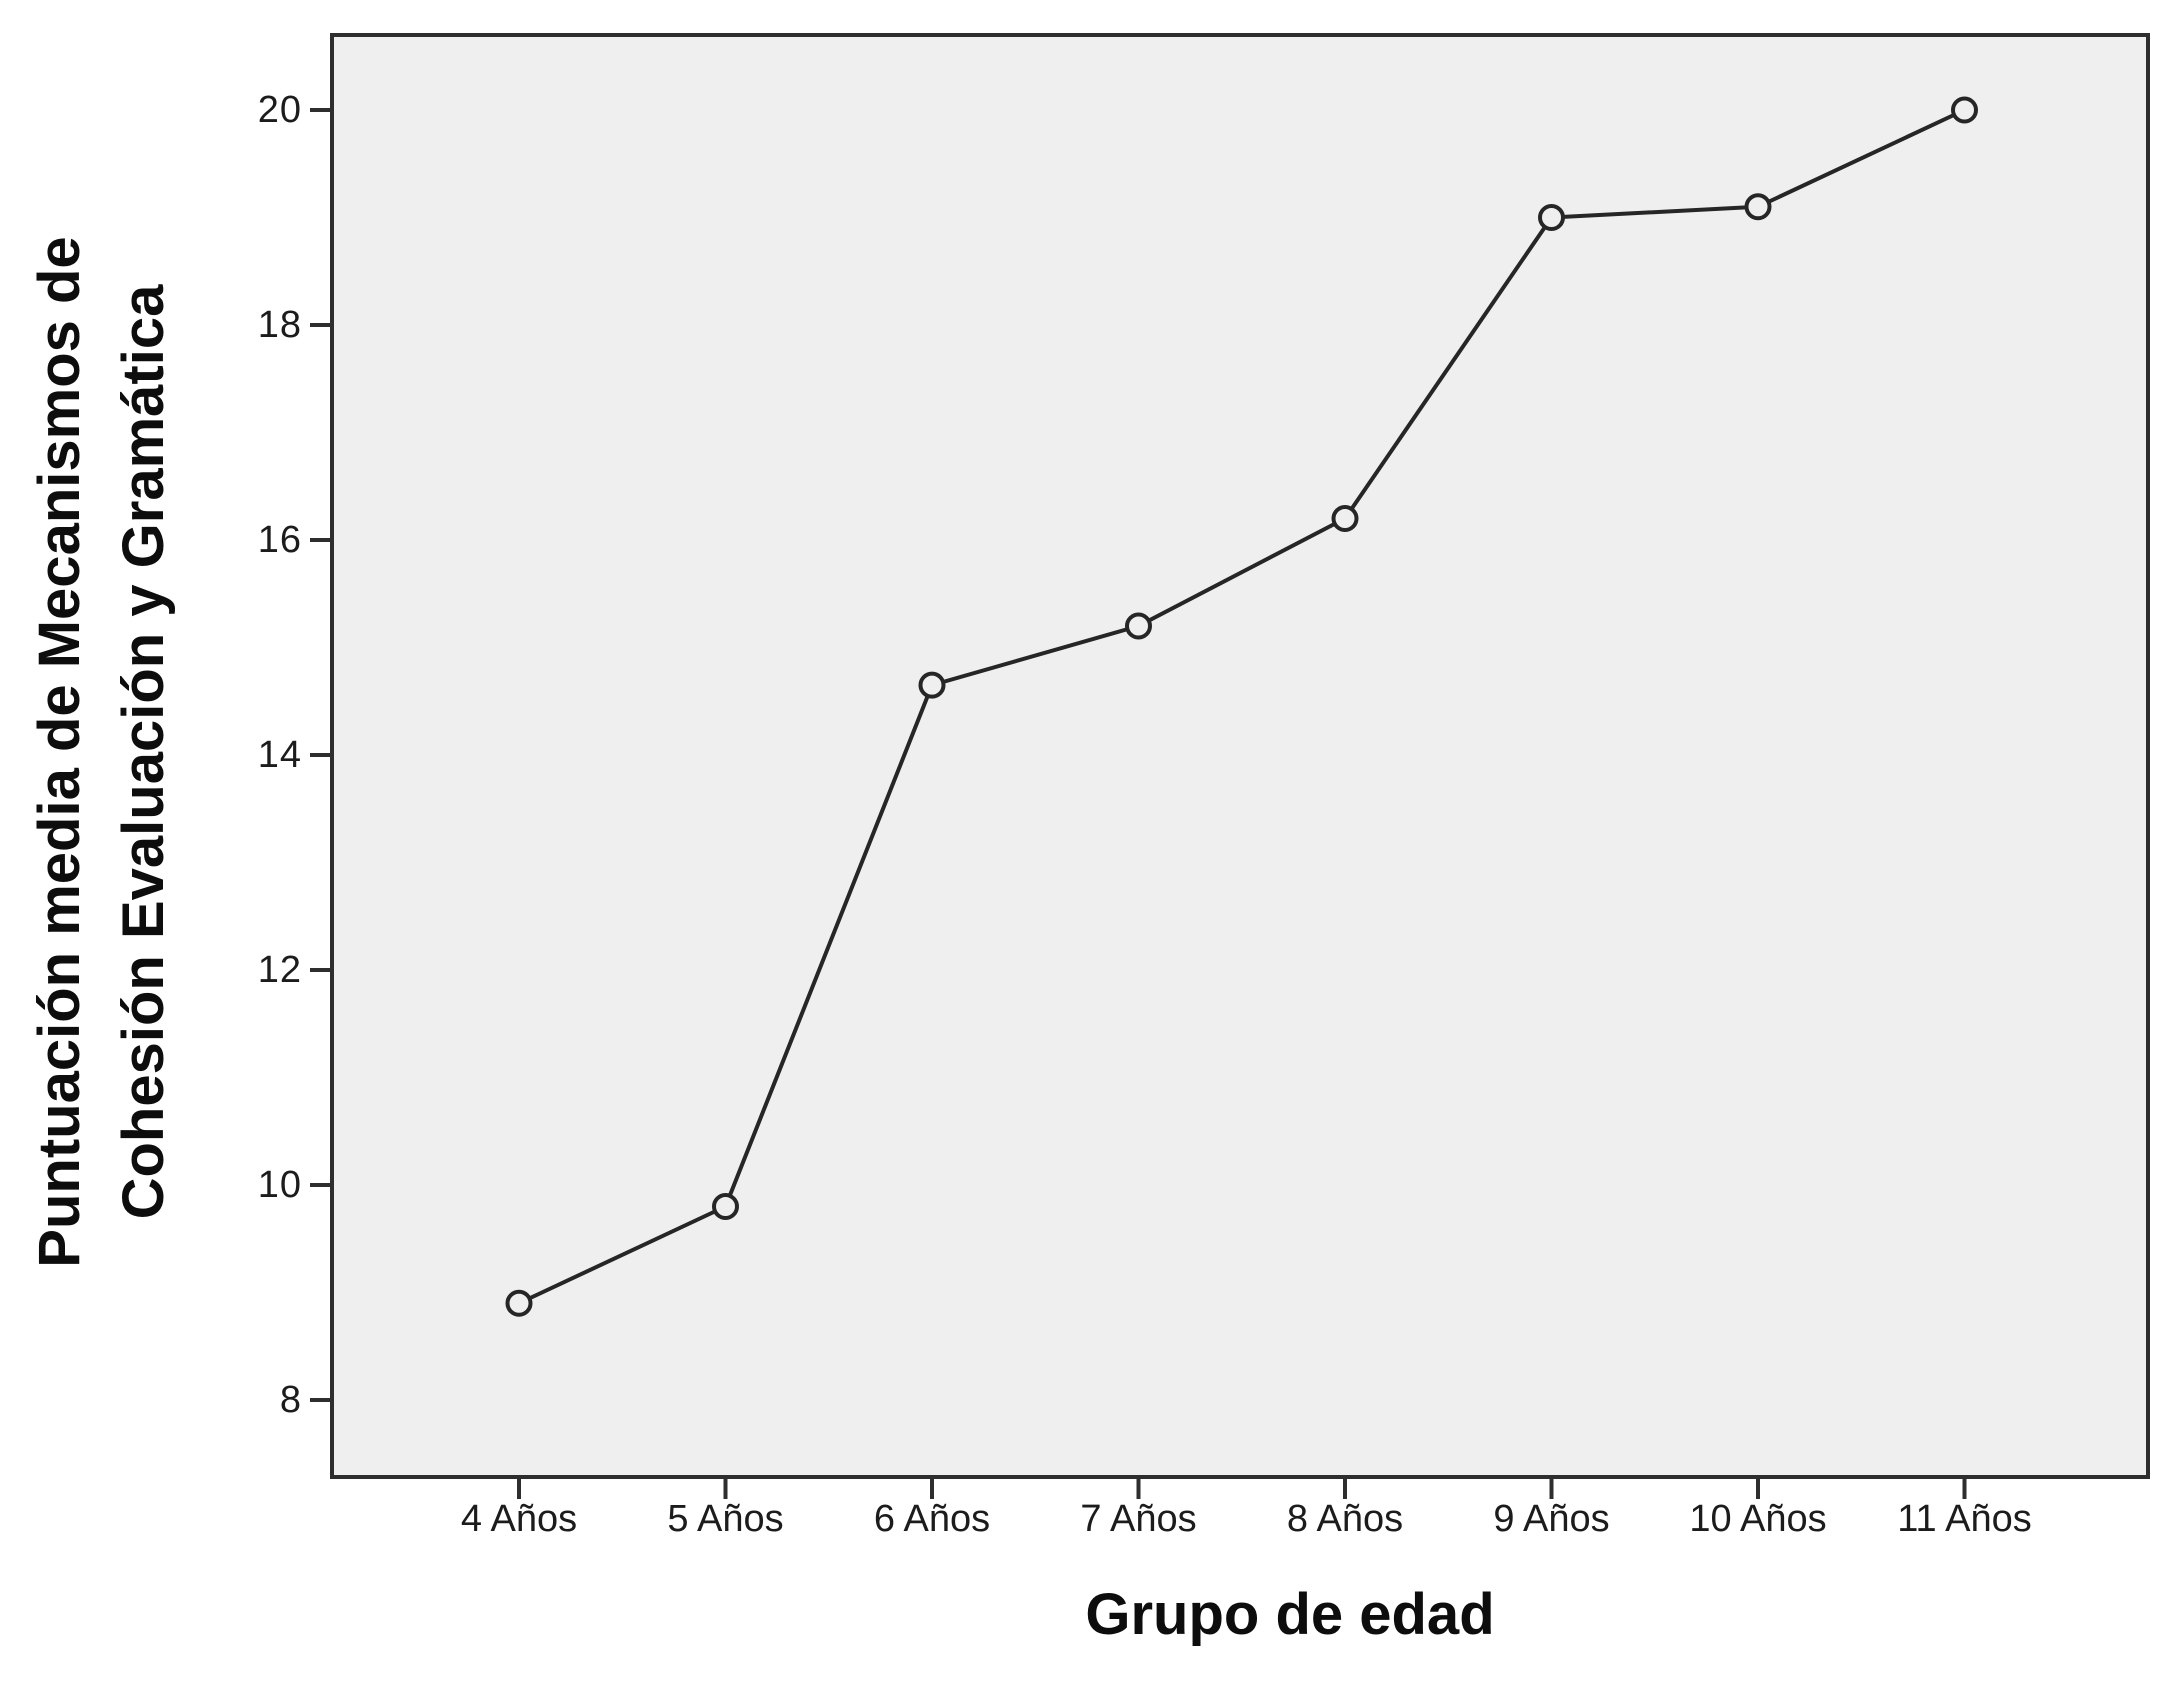  What do you see at coordinates (1345, 1519) in the screenshot?
I see `x-tick-label: 8 Años` at bounding box center [1345, 1519].